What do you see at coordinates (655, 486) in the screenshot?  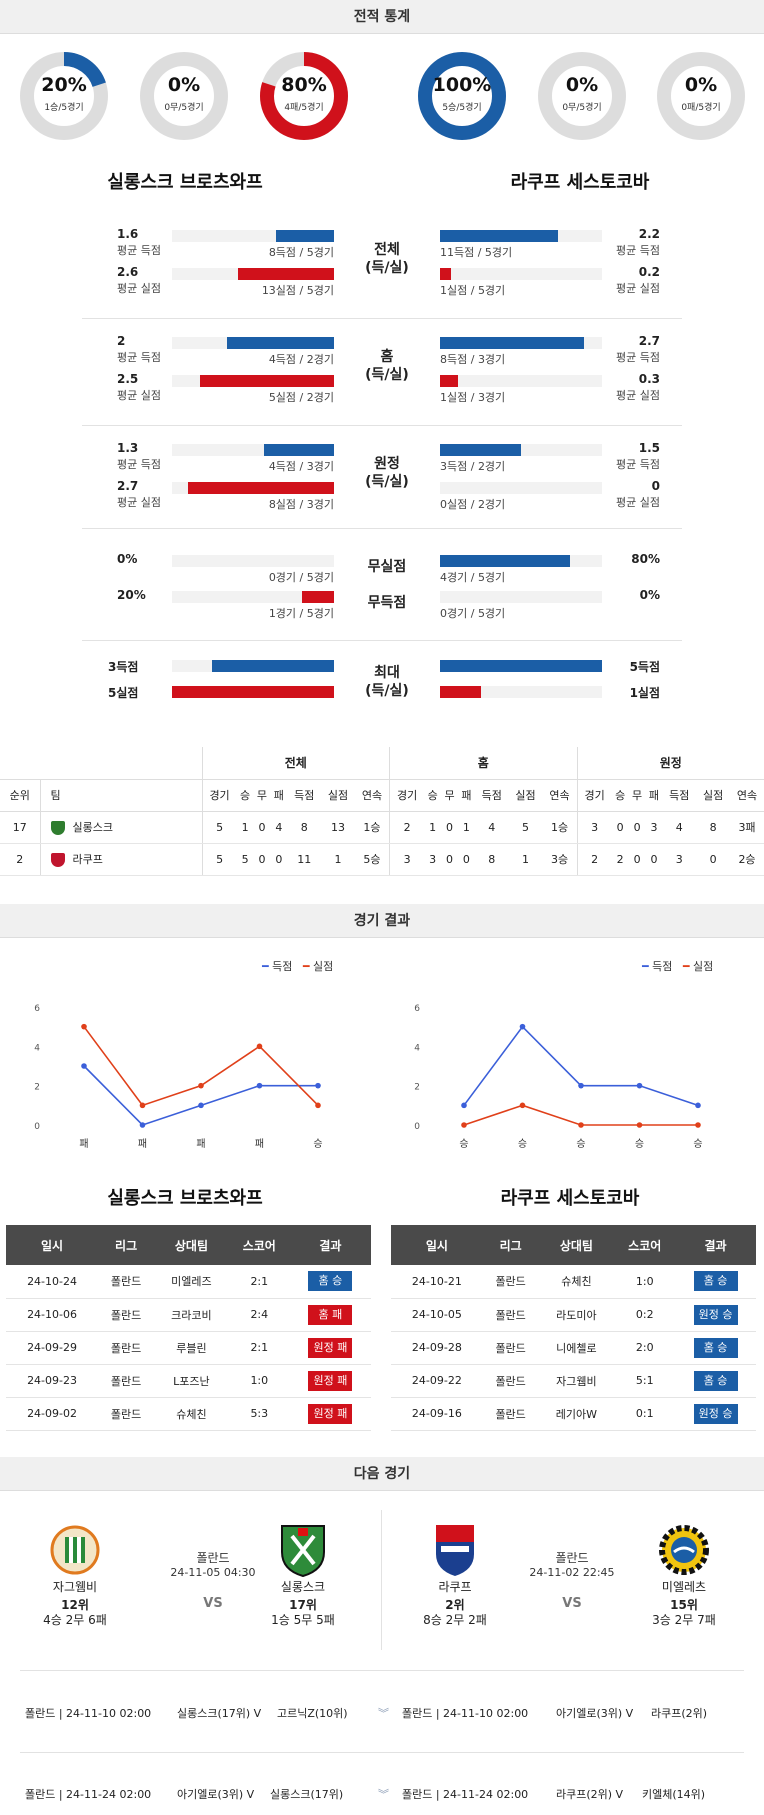 I see `stat-value: 0` at bounding box center [655, 486].